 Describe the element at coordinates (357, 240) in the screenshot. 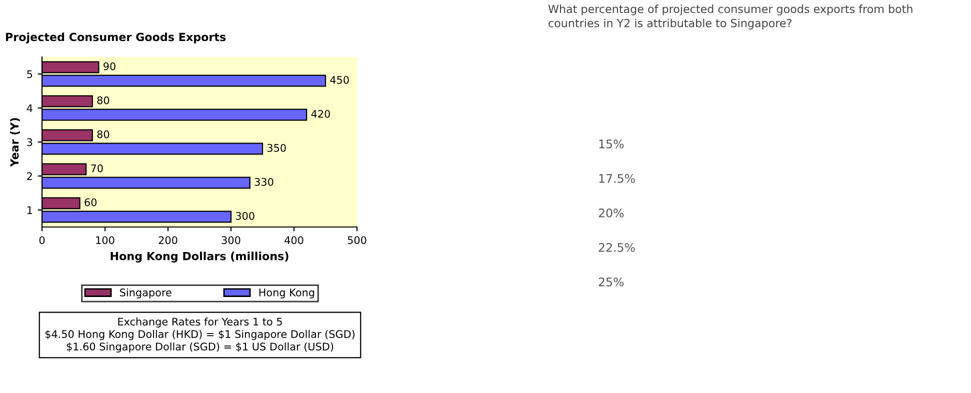

I see `x-tick-label: 500` at that location.